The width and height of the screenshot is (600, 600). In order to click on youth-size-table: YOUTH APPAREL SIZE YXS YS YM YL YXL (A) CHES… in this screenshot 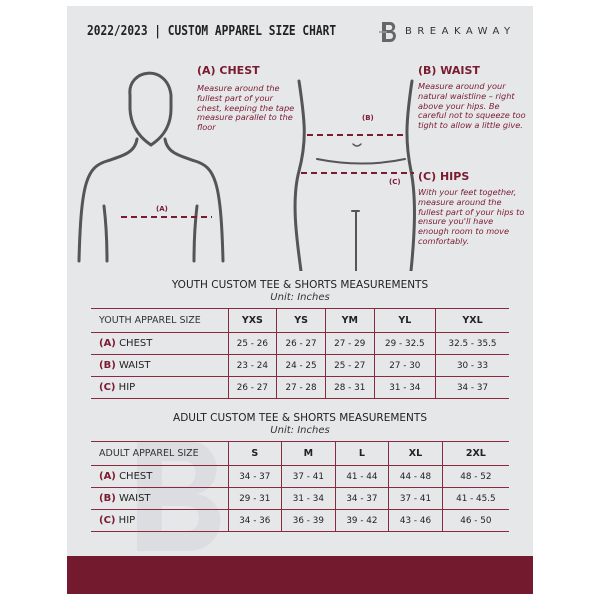, I will do `click(300, 353)`.